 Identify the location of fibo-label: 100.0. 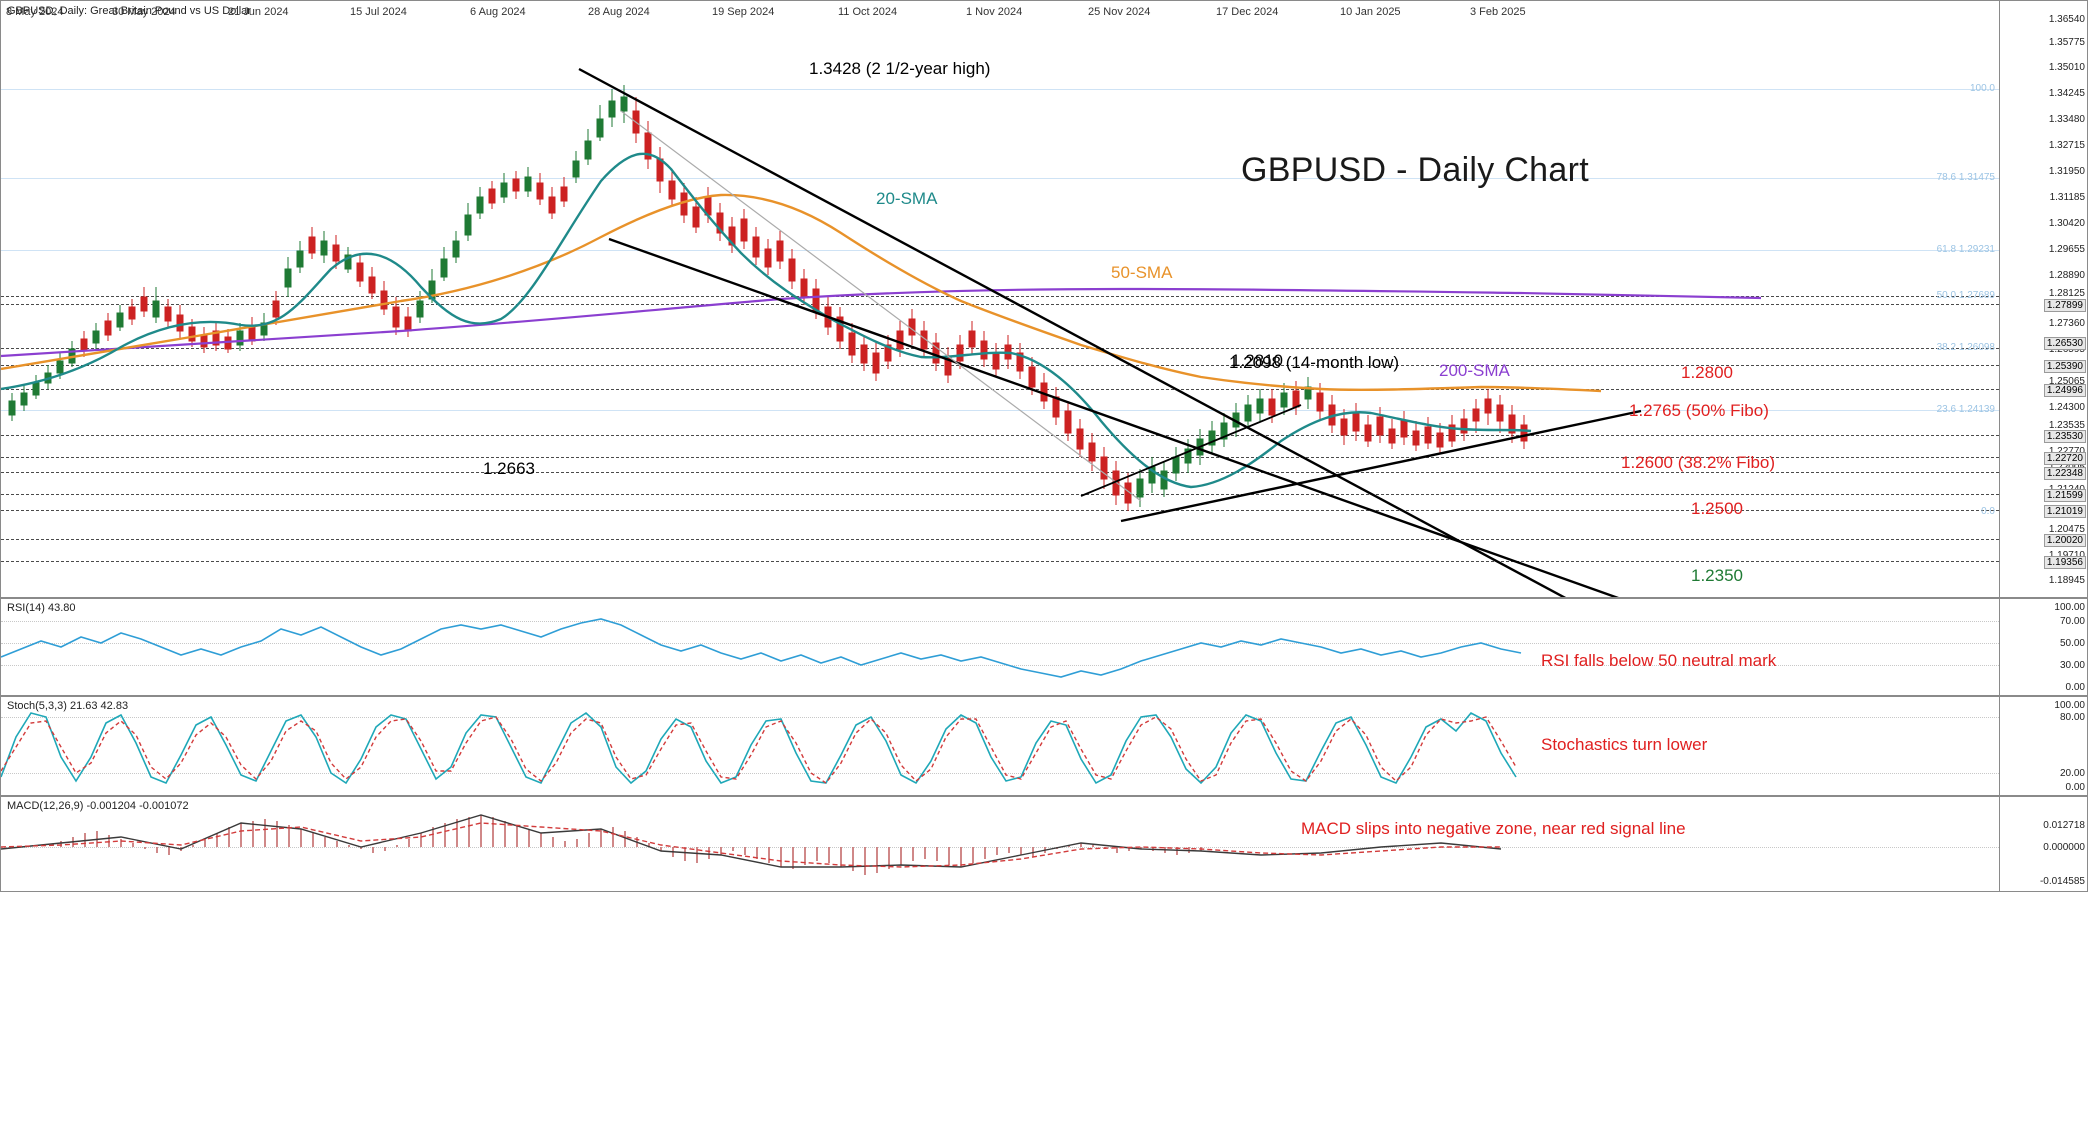
(1982, 88).